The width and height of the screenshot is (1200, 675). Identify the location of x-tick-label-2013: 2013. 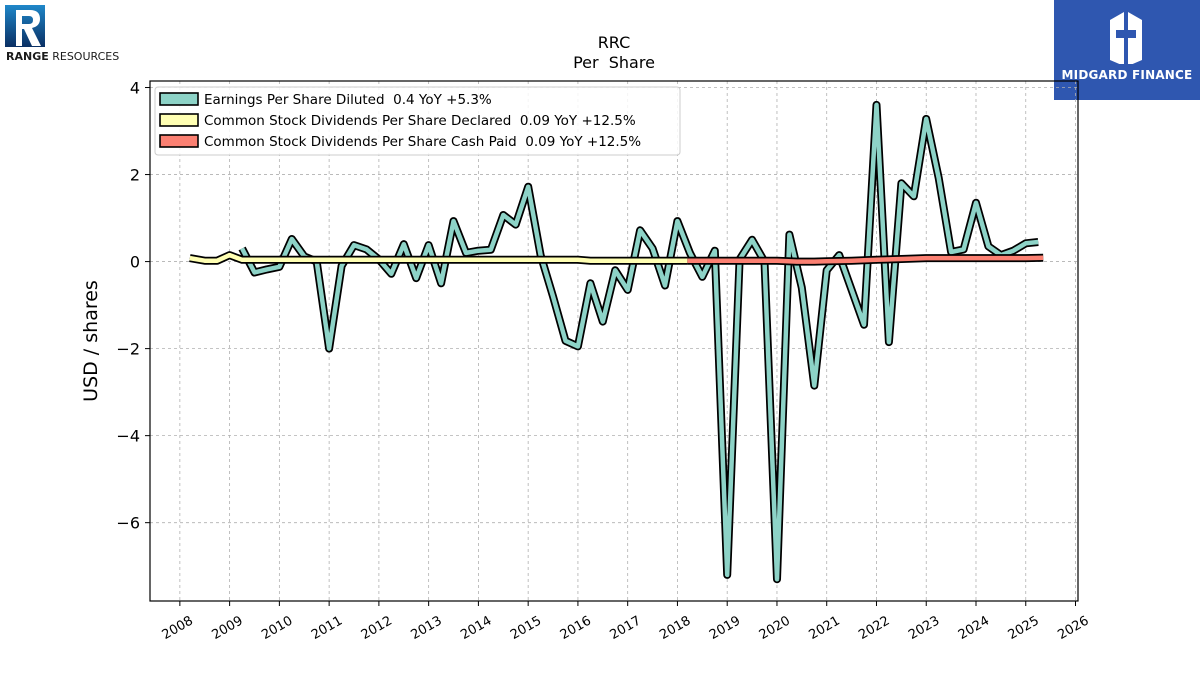
(426, 628).